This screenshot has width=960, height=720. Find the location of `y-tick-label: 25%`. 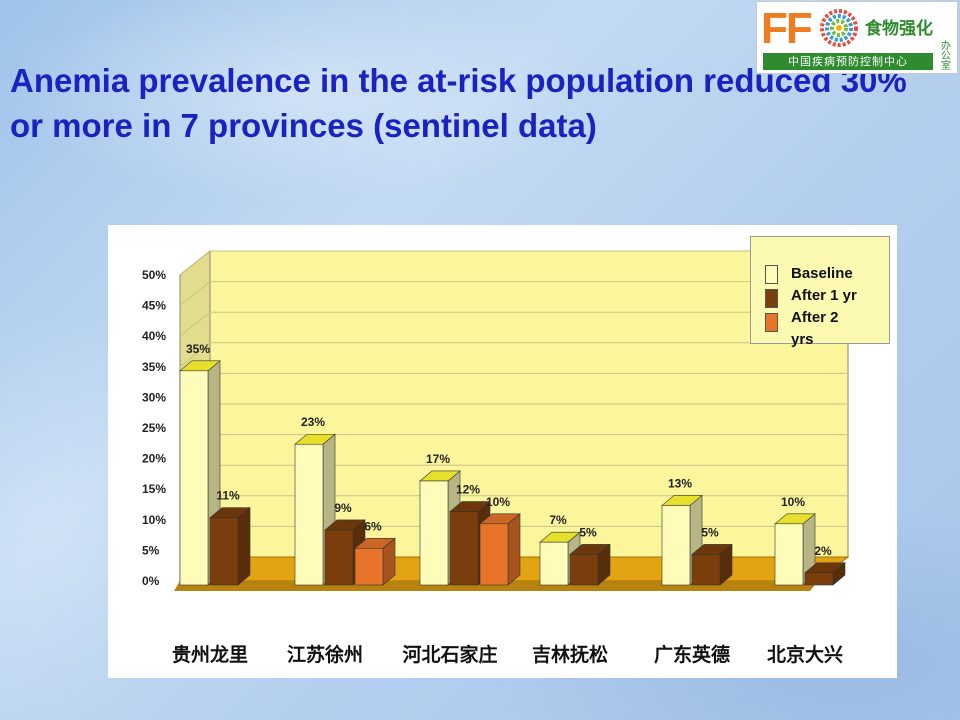

y-tick-label: 25% is located at coordinates (154, 428).